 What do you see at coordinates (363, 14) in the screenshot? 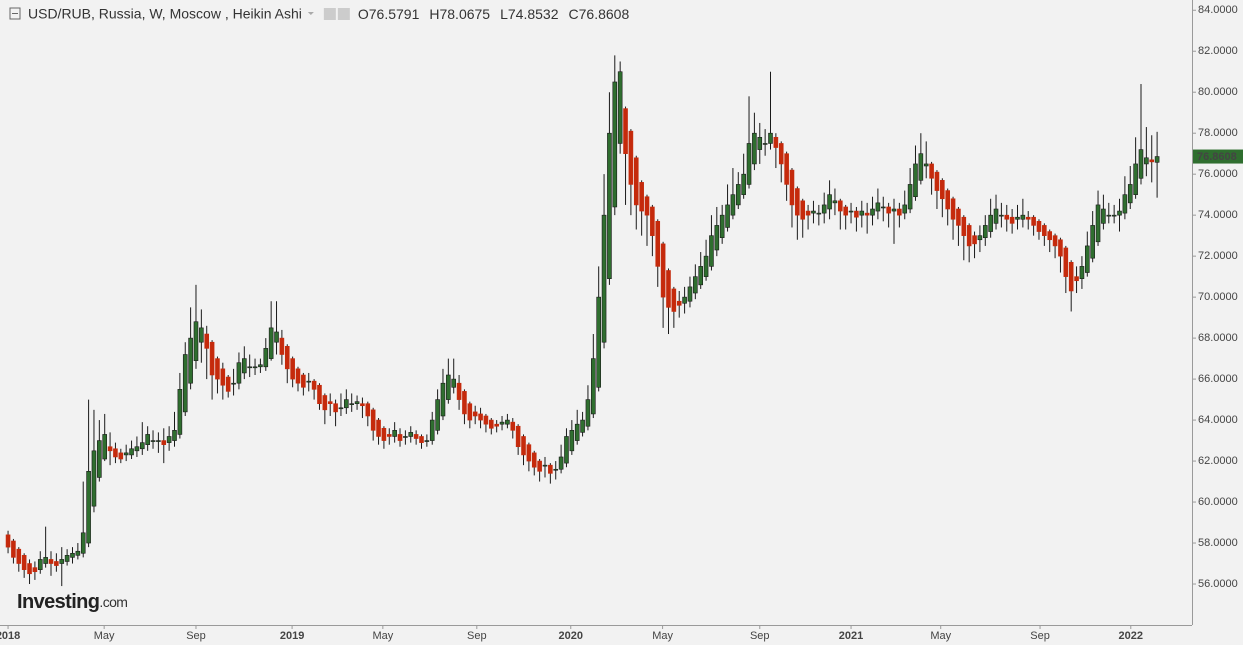
I see `ohlc-prefix: O` at bounding box center [363, 14].